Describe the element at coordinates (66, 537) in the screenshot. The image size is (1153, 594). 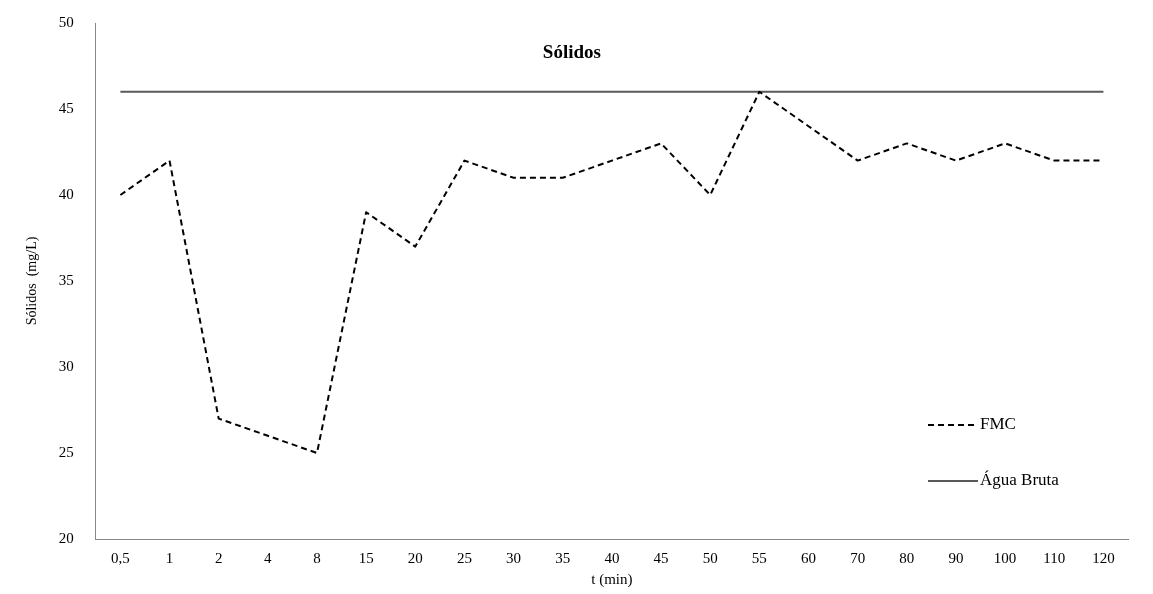
I see `y-tick-label: 20` at that location.